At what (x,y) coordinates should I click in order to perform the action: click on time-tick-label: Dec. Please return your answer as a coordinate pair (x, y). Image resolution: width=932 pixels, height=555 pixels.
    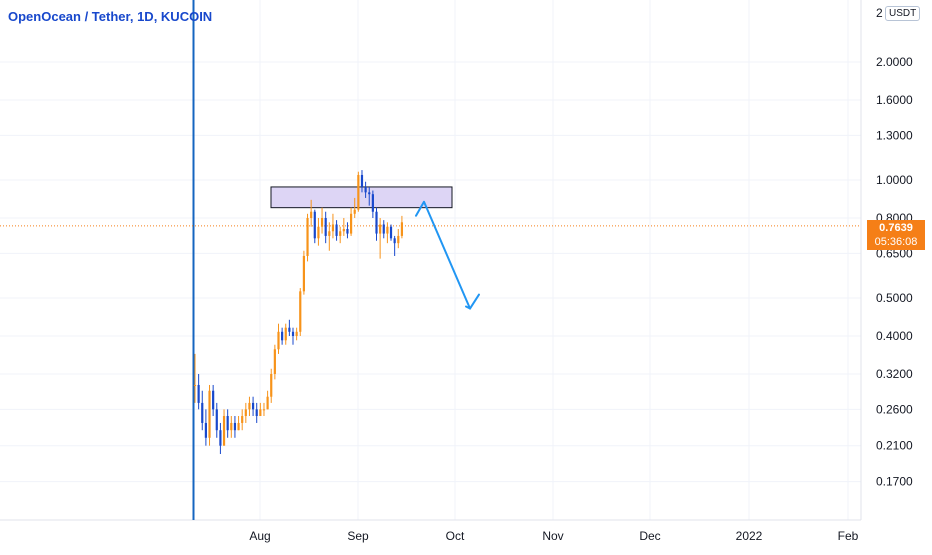
    Looking at the image, I should click on (649, 536).